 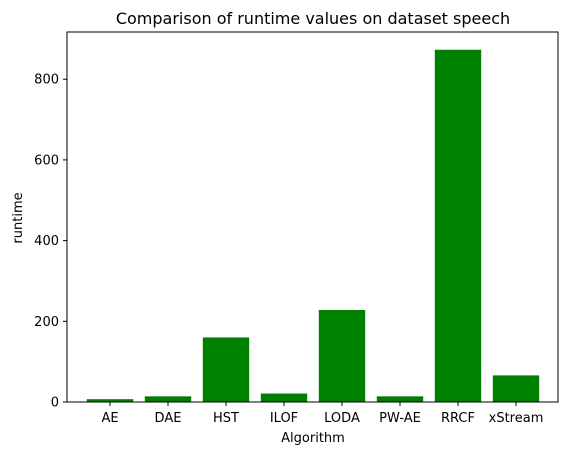 What do you see at coordinates (313, 438) in the screenshot?
I see `x-axis-title: Algorithm` at bounding box center [313, 438].